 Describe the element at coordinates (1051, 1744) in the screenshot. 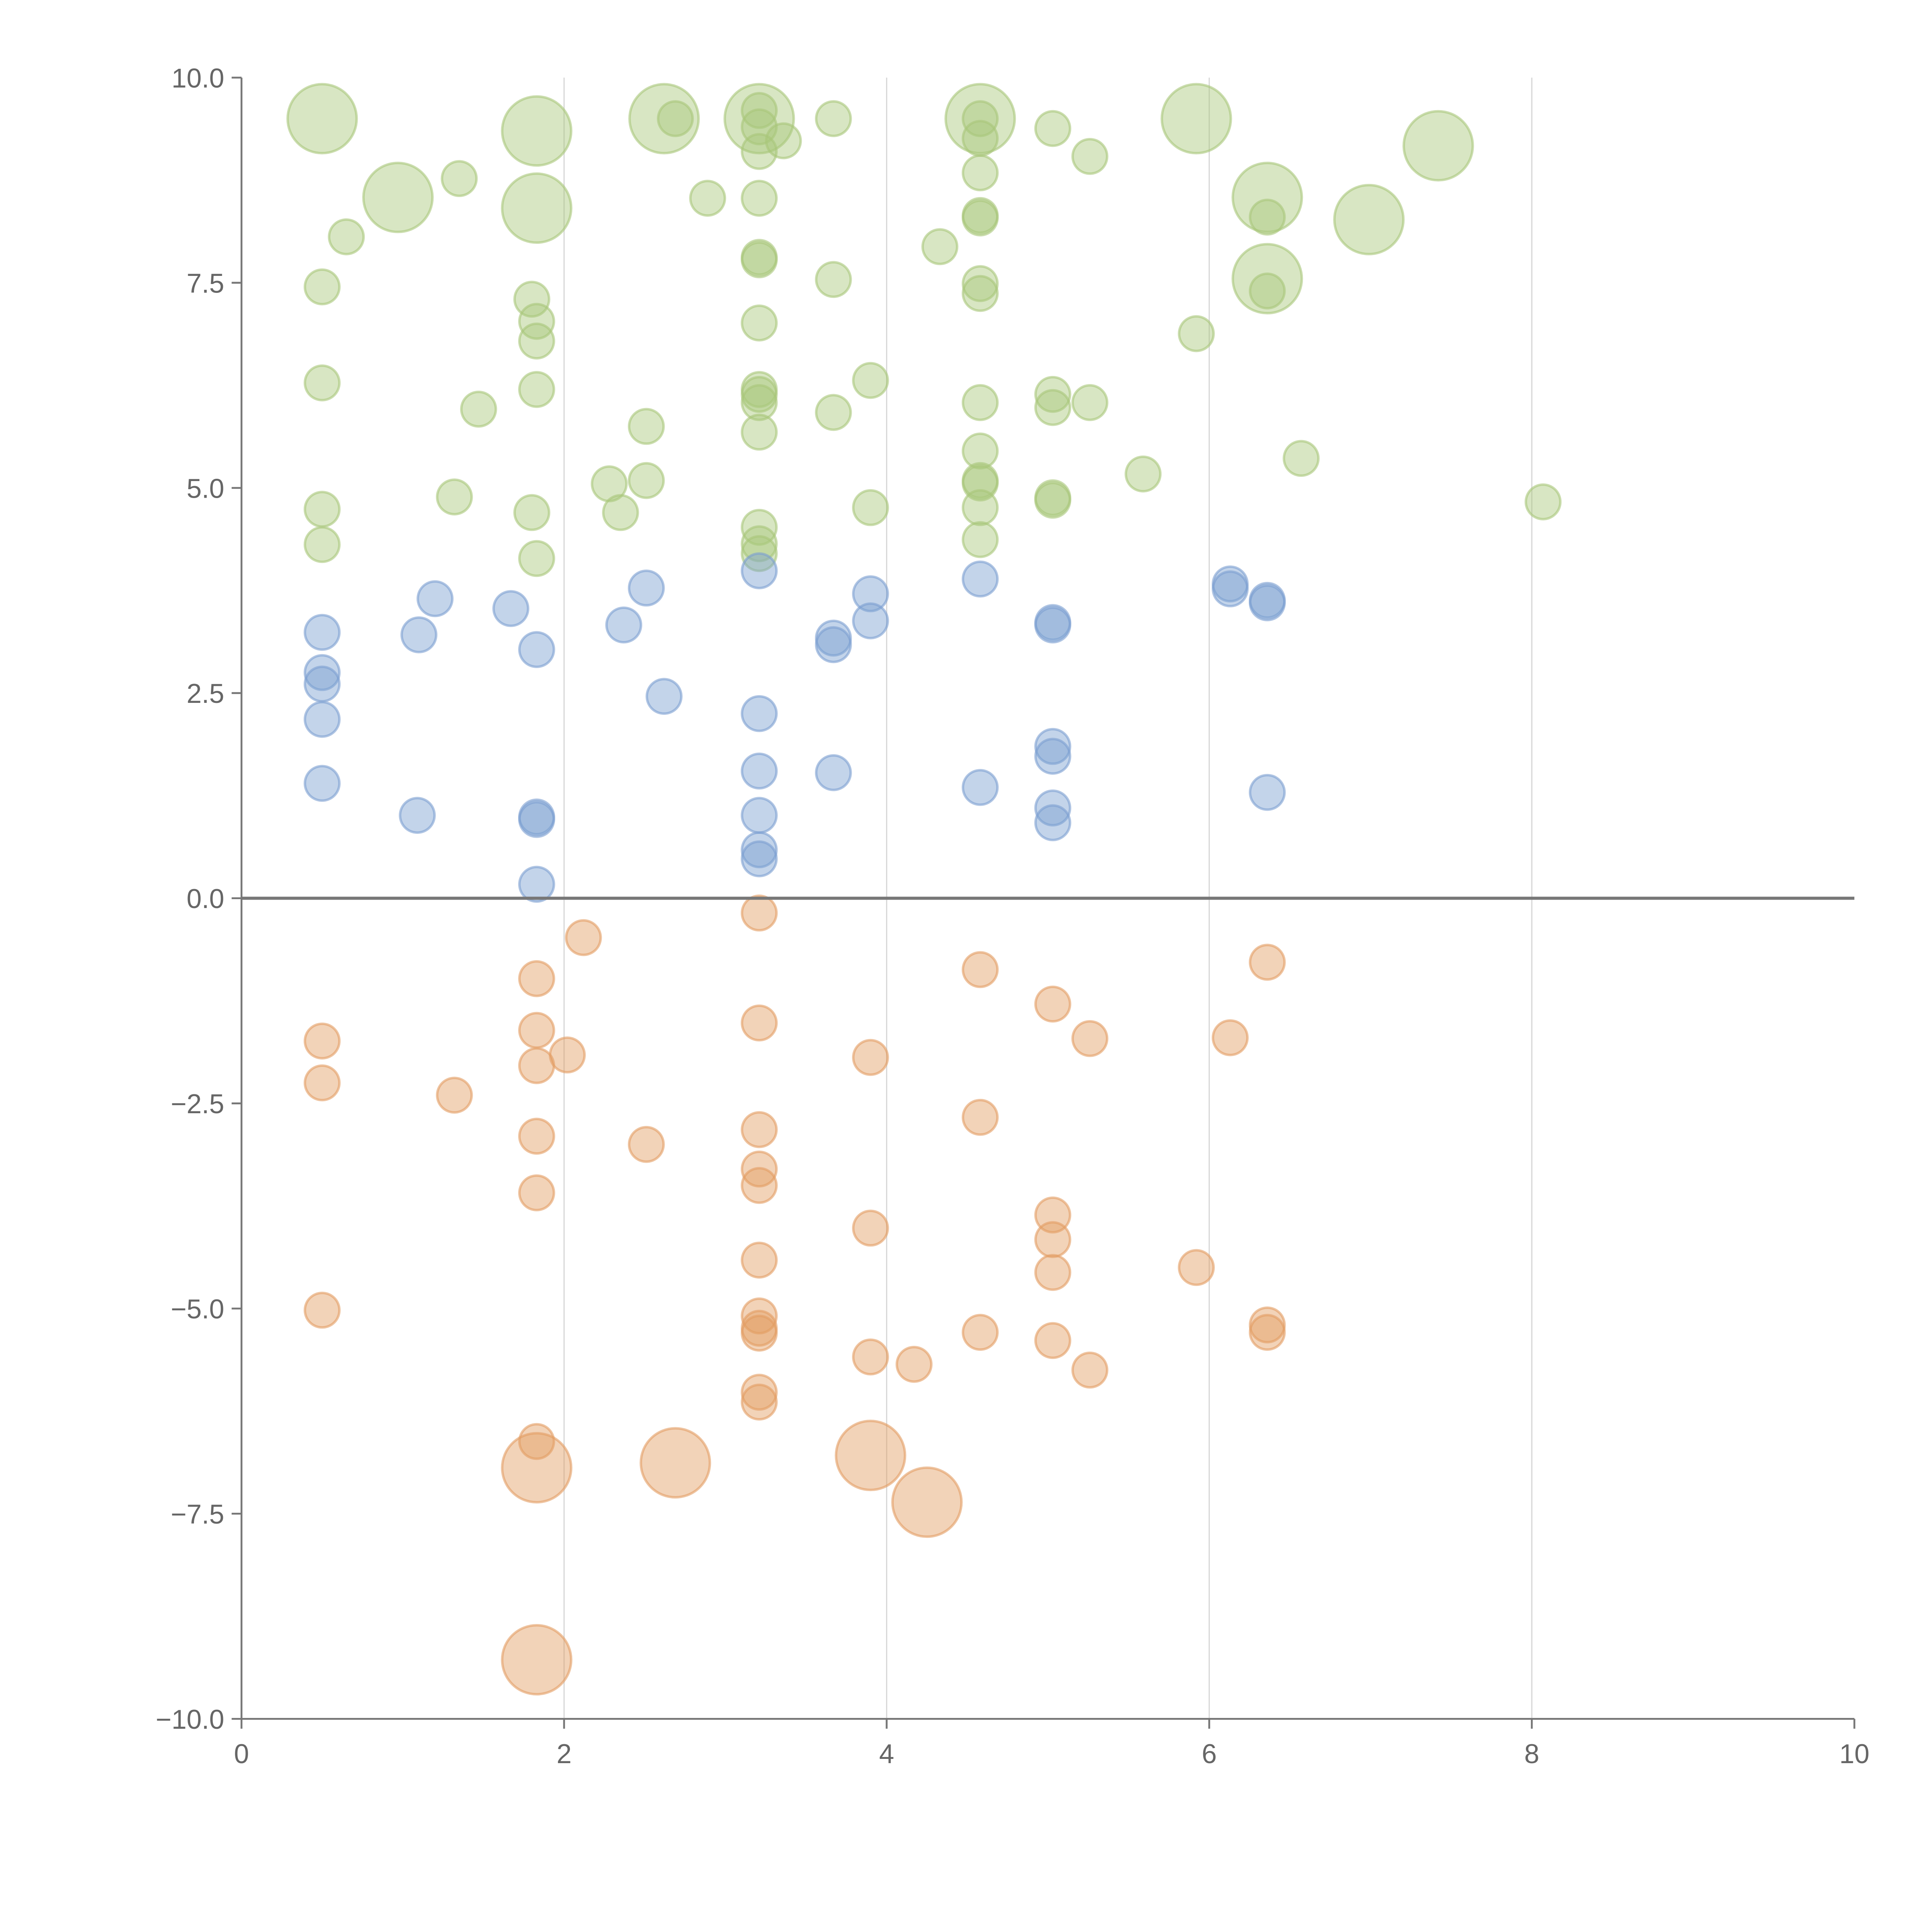

I see `x-axis-ticks: 0 2 4 6 8 10` at that location.